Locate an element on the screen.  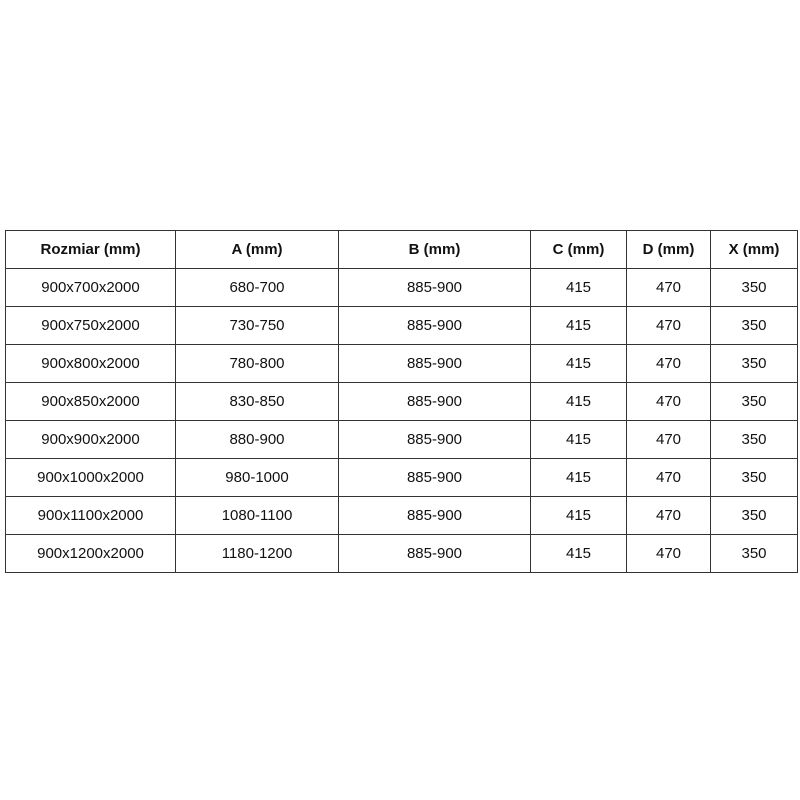
table-row: 900x850x2000 830-850 885-900 415 470 350 is located at coordinates (401, 401).